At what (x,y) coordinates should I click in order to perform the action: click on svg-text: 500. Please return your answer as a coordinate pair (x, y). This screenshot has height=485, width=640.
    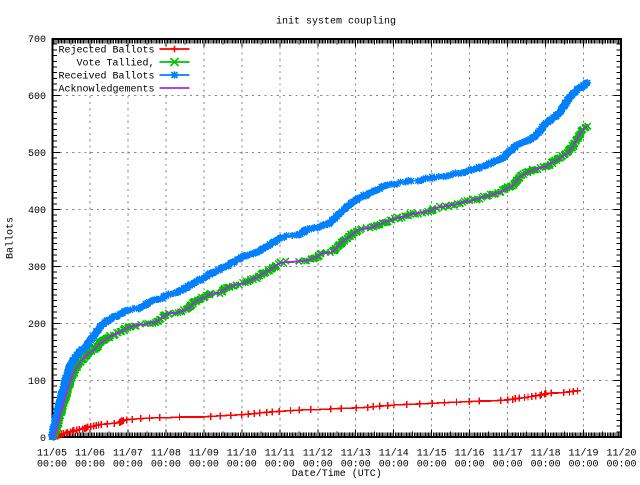
    Looking at the image, I should click on (37, 154).